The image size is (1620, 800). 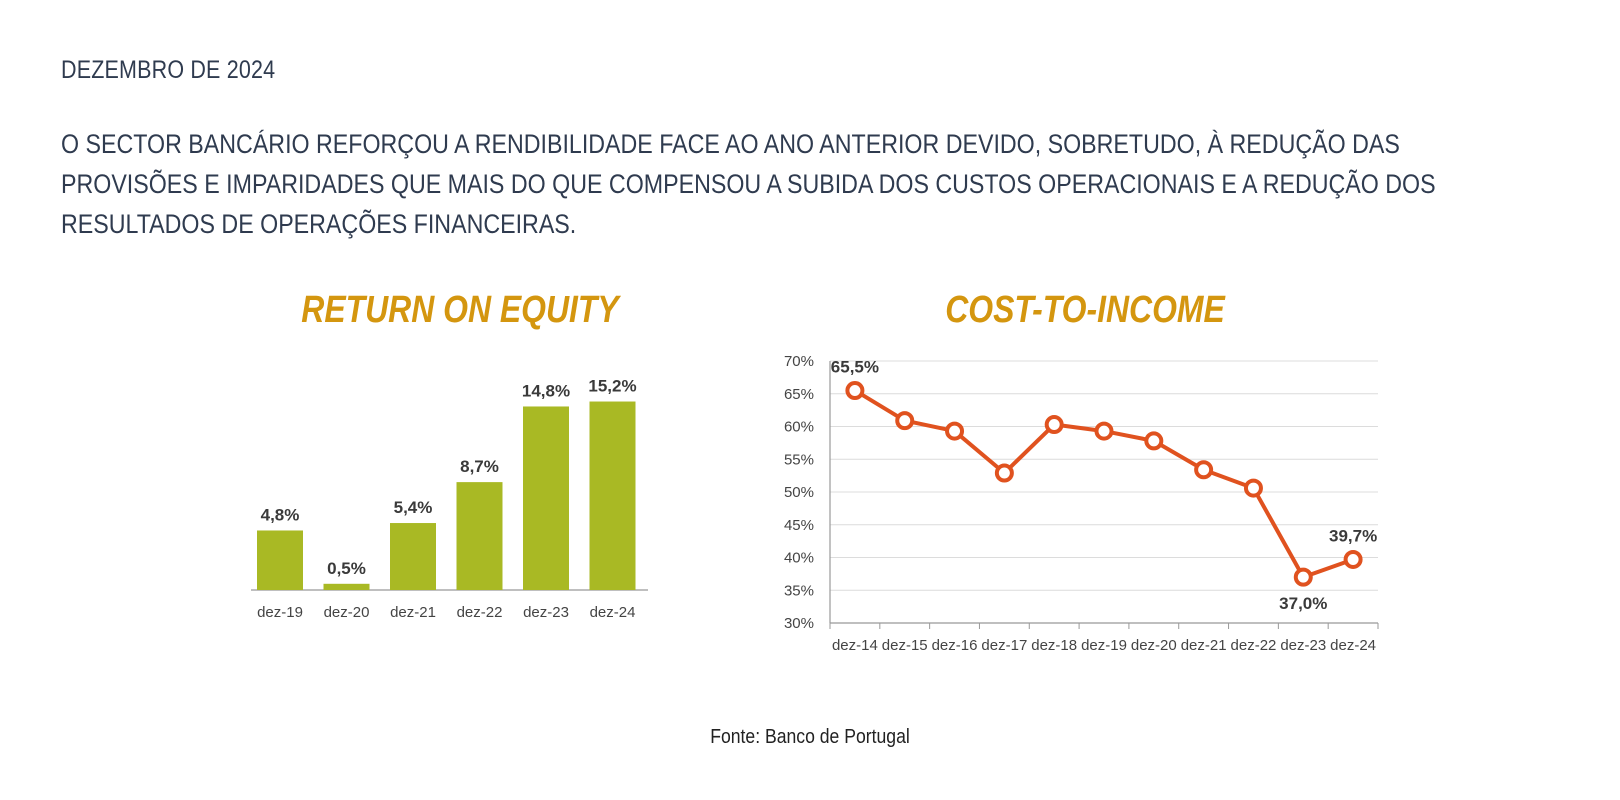 I want to click on roe-data-label: 8,7%, so click(x=479, y=466).